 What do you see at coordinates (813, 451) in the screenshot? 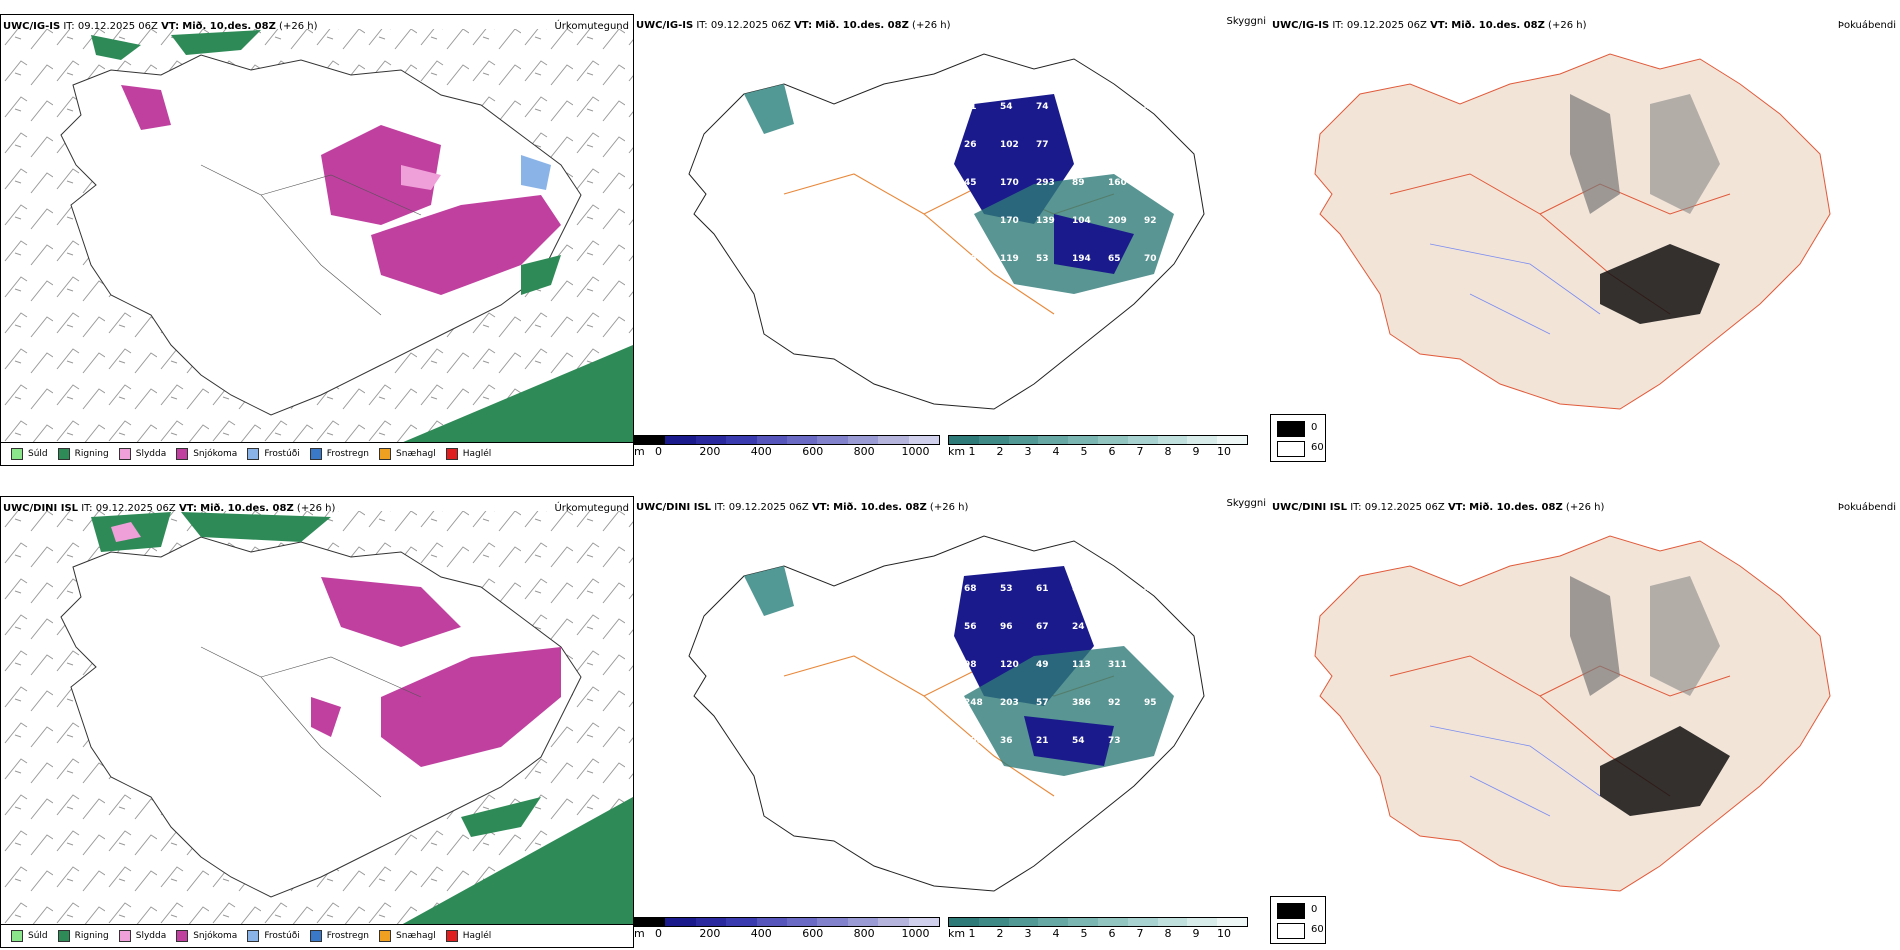
I see `colorbar-tick: 600` at bounding box center [813, 451].